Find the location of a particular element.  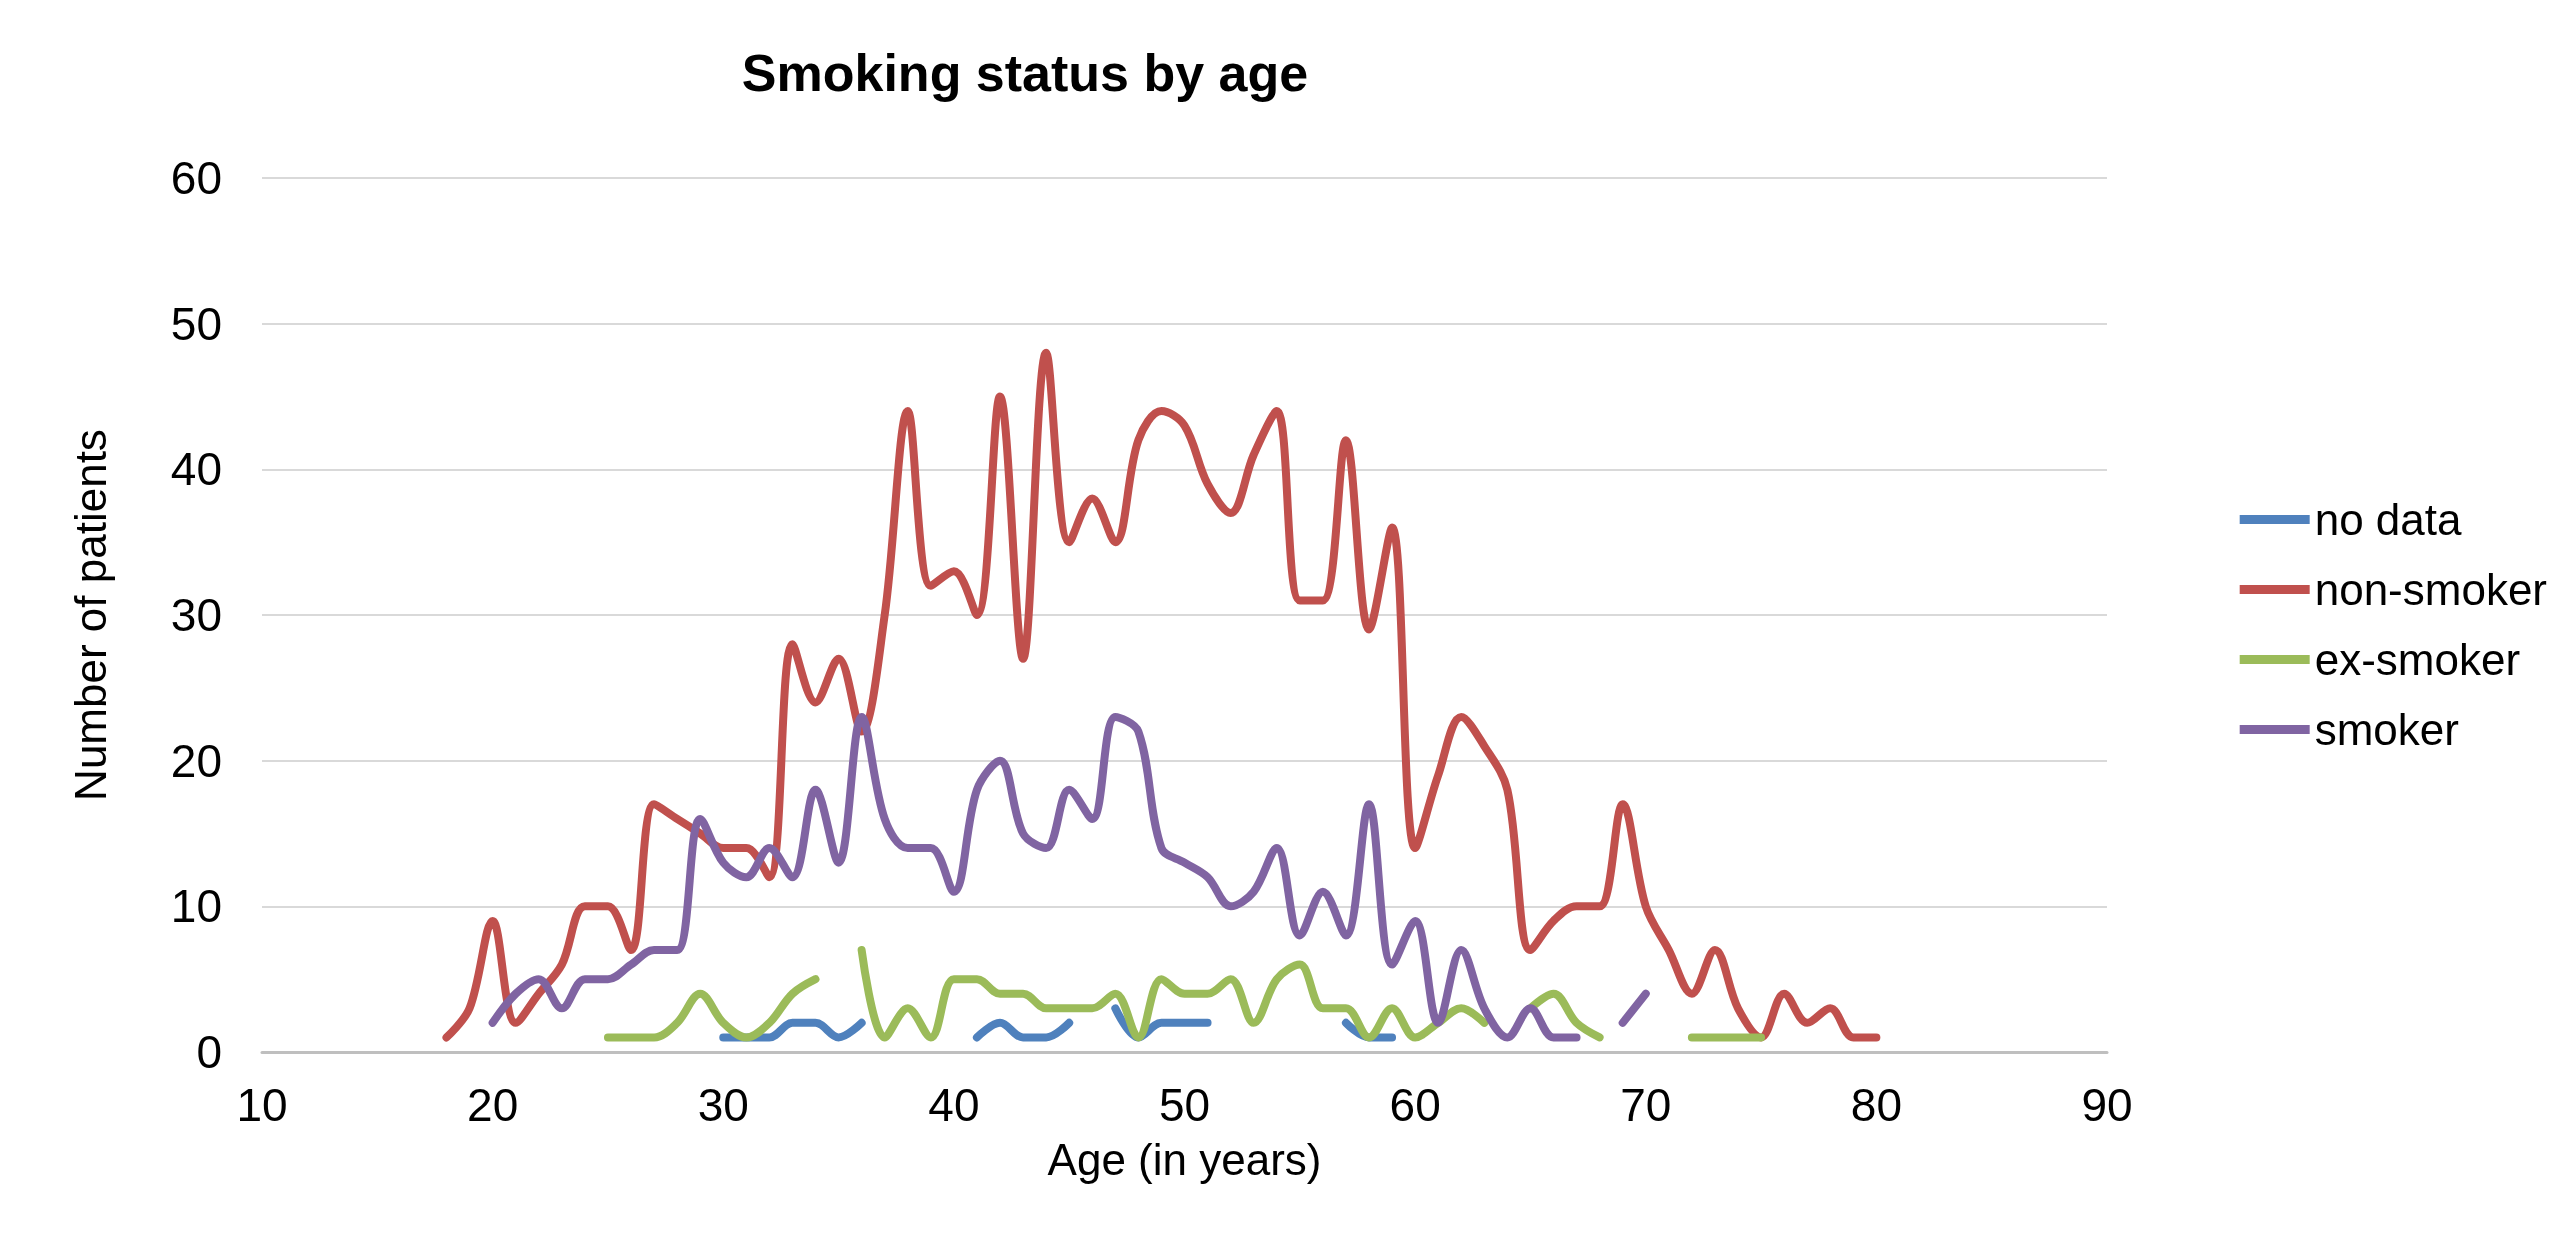

x-tick-label: 20 is located at coordinates (493, 1105).